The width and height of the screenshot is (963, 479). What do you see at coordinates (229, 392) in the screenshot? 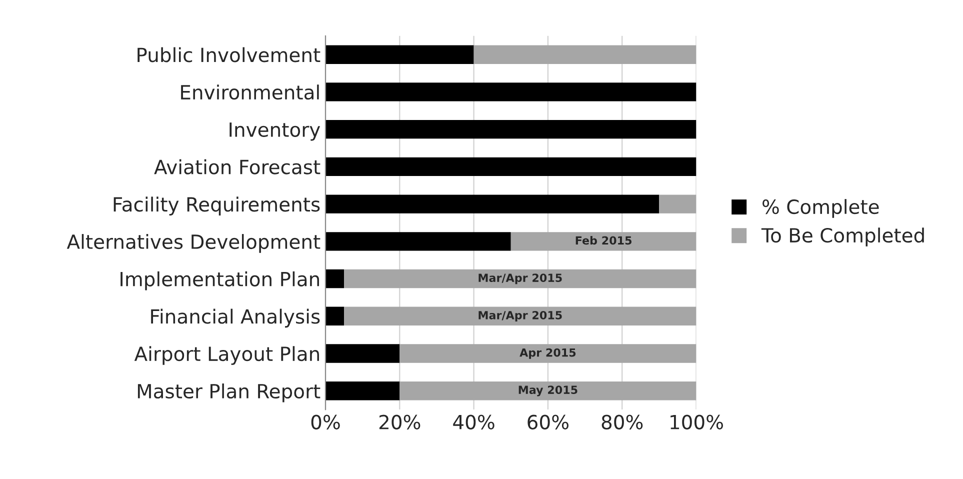
I see `y-tick-label: Master Plan Report` at bounding box center [229, 392].